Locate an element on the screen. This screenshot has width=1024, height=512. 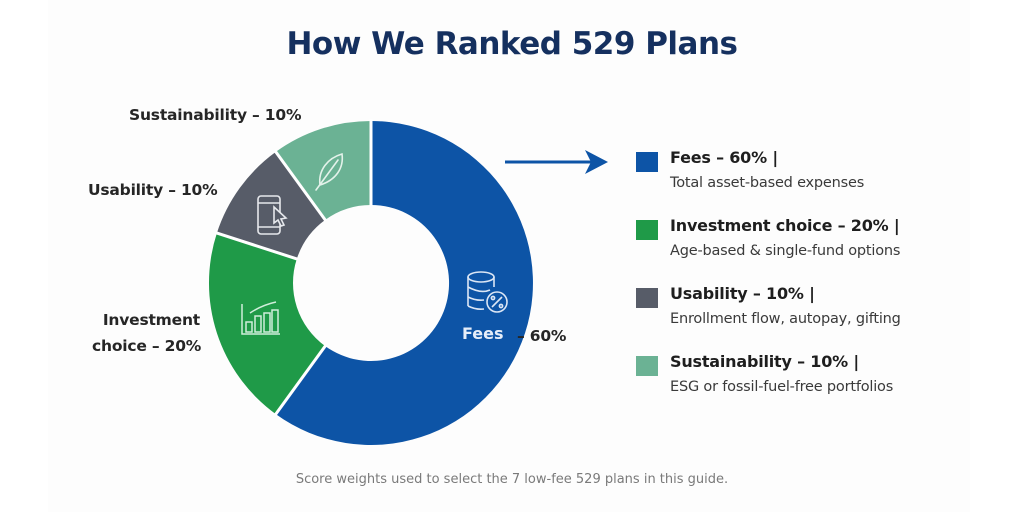
legend-title: Usability – 10% | is located at coordinates (742, 293).